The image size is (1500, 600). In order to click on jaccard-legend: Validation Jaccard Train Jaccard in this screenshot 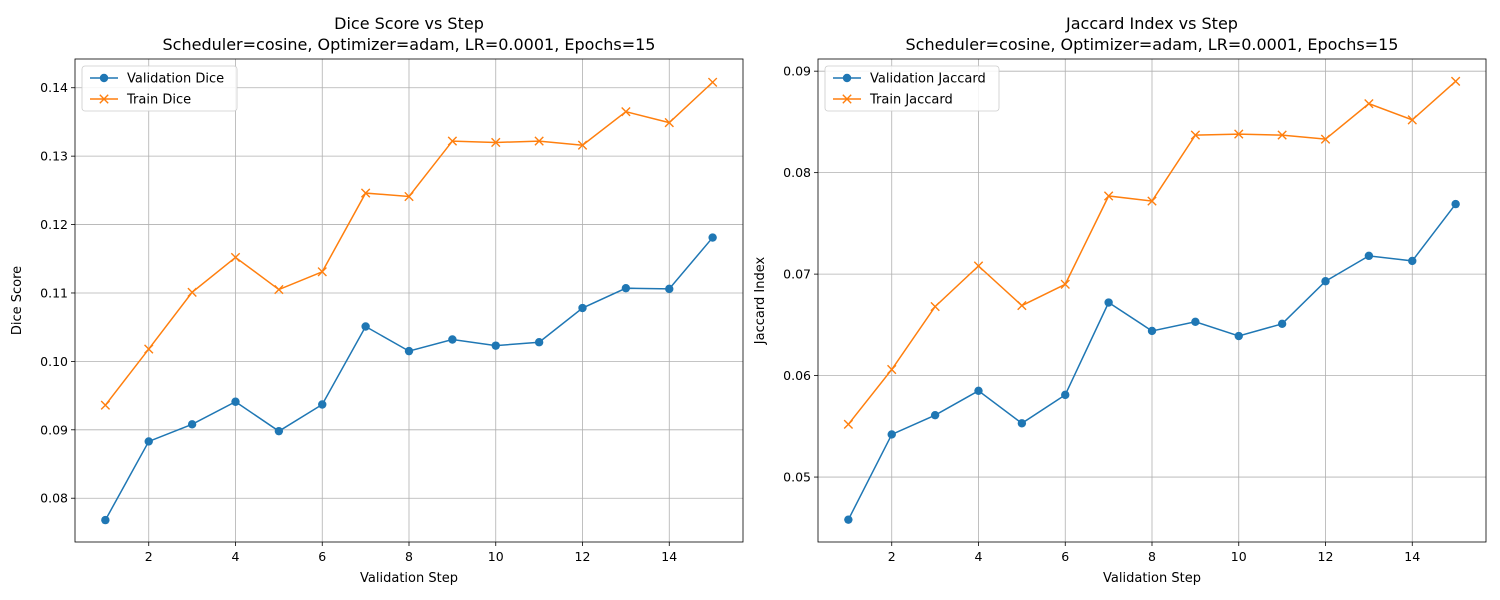, I will do `click(912, 88)`.